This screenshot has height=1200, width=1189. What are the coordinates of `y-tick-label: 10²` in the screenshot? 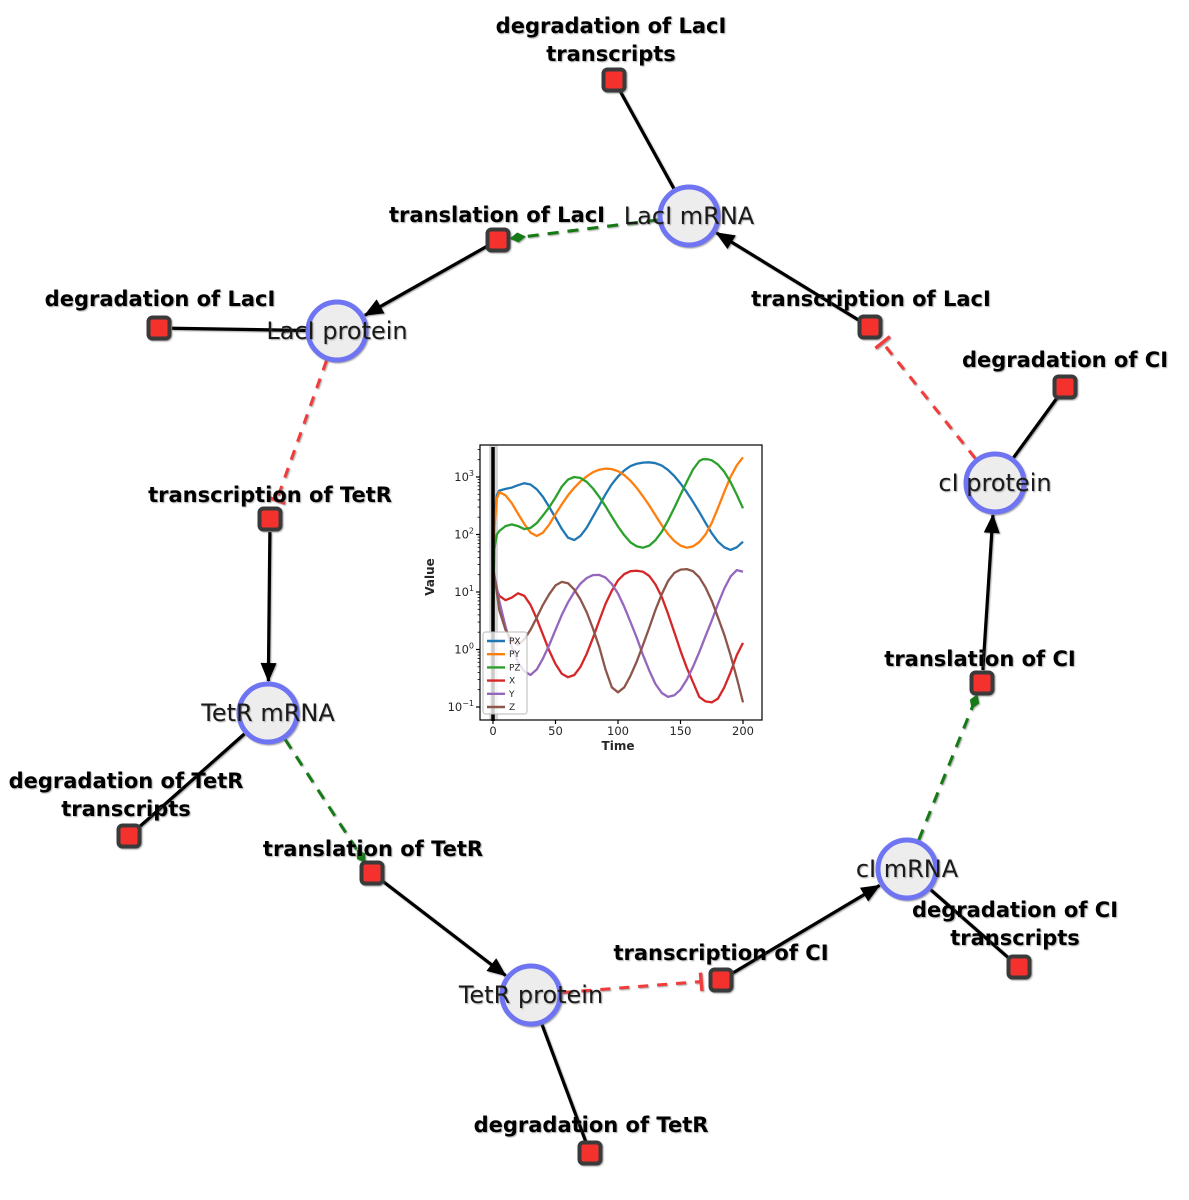 It's located at (464, 534).